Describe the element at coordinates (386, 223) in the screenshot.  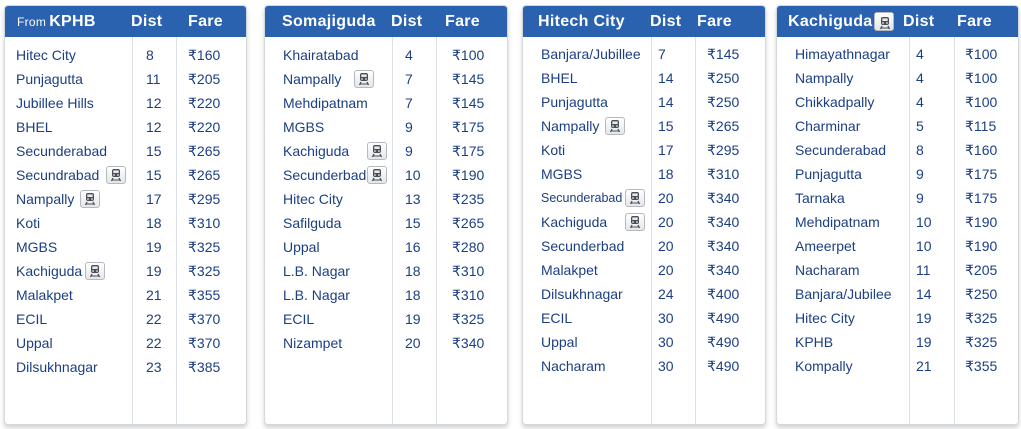
I see `table-row: Safilguda 15 ₹265` at that location.